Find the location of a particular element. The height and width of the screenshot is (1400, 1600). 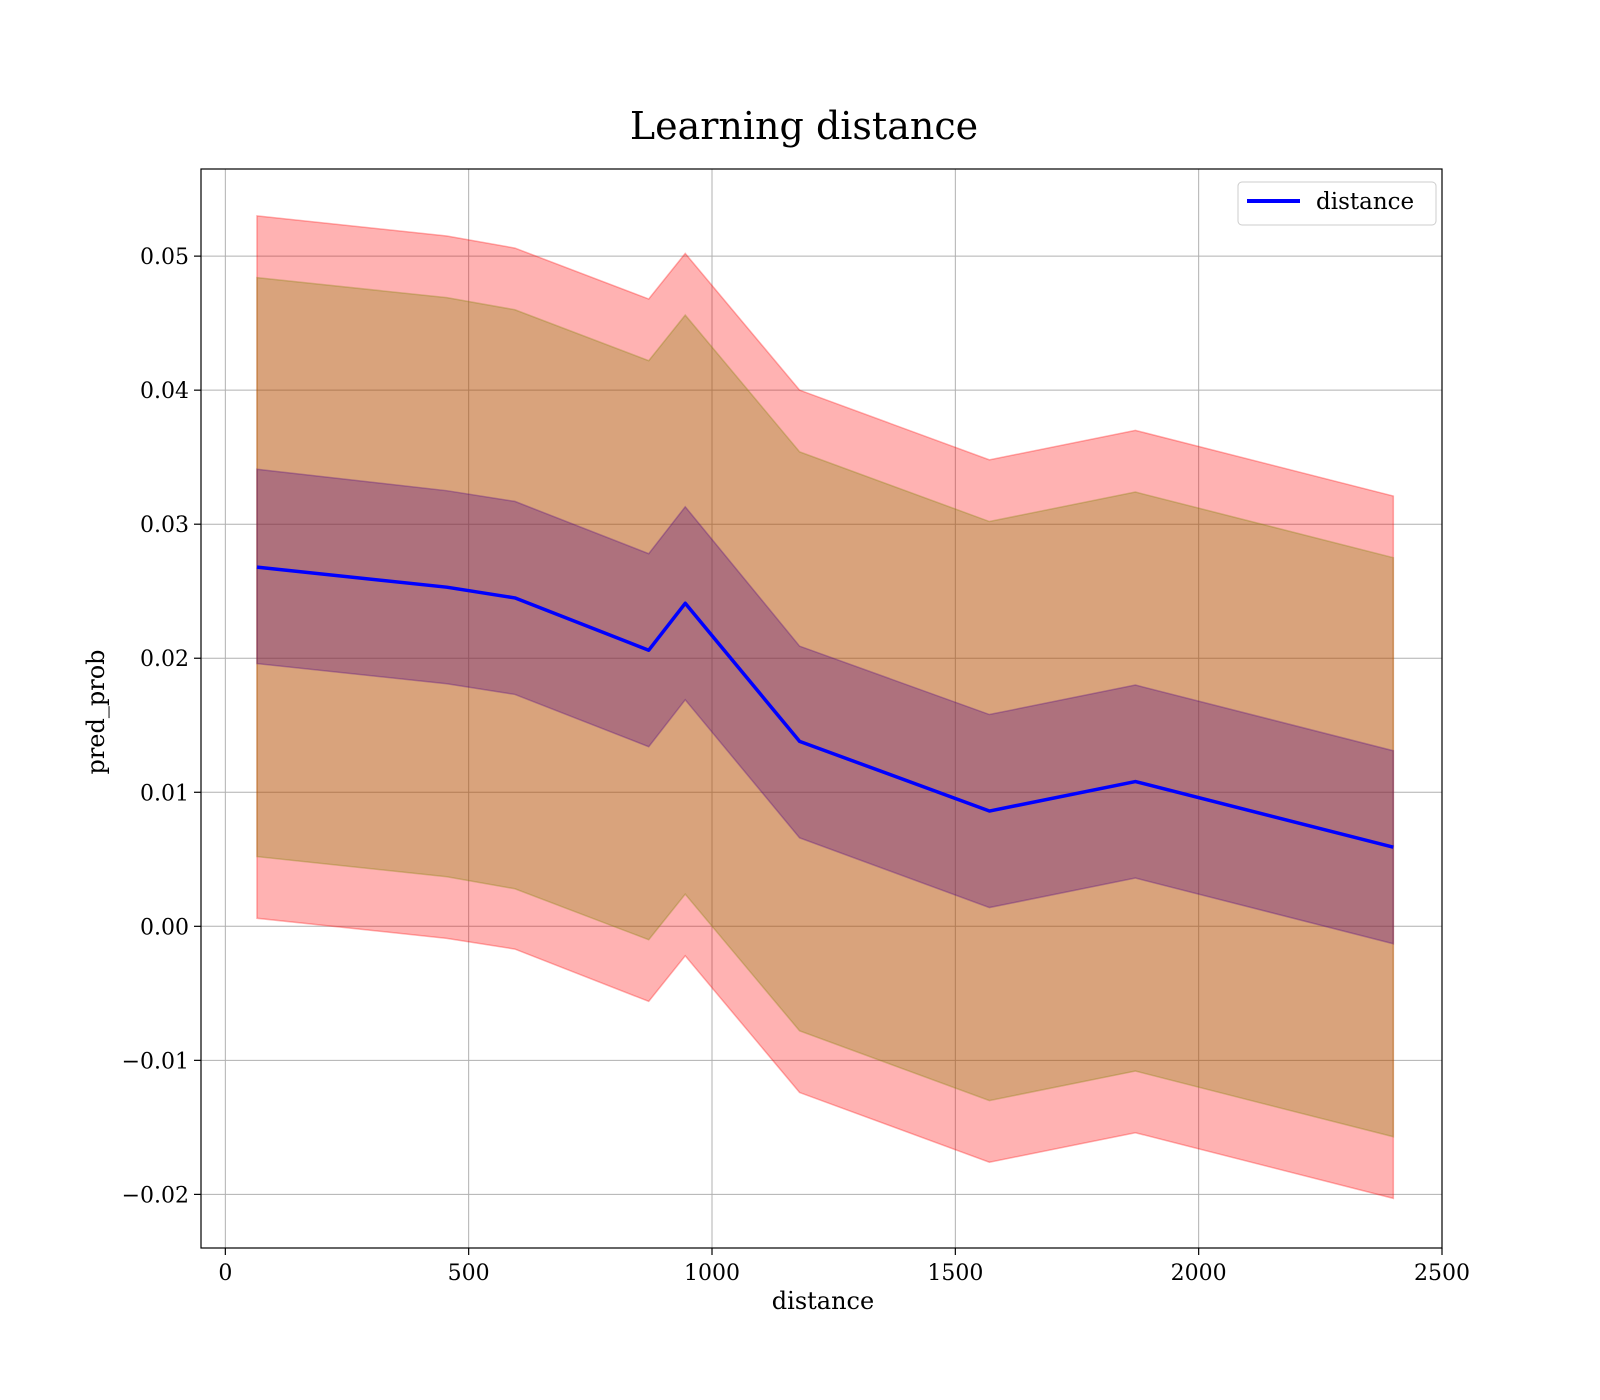

x-tick-label: 2000 is located at coordinates (1199, 1273).